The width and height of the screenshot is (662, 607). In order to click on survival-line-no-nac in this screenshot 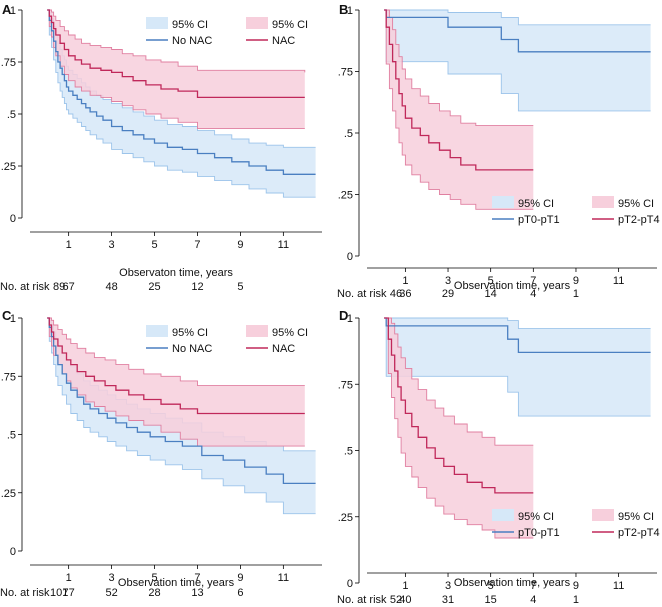, I will do `click(181, 92)`.